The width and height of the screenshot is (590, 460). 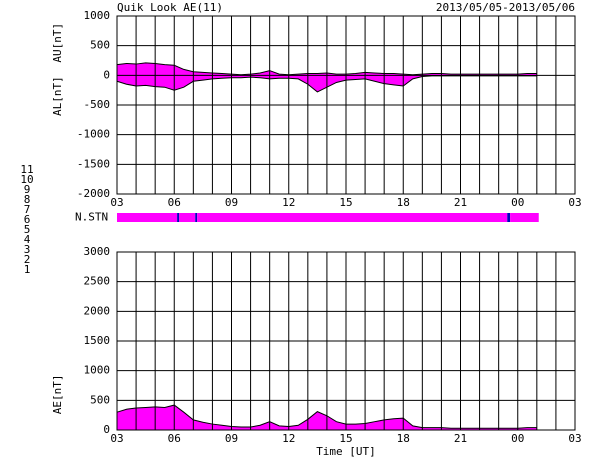 I want to click on legend-entry: 6, so click(x=27, y=219).